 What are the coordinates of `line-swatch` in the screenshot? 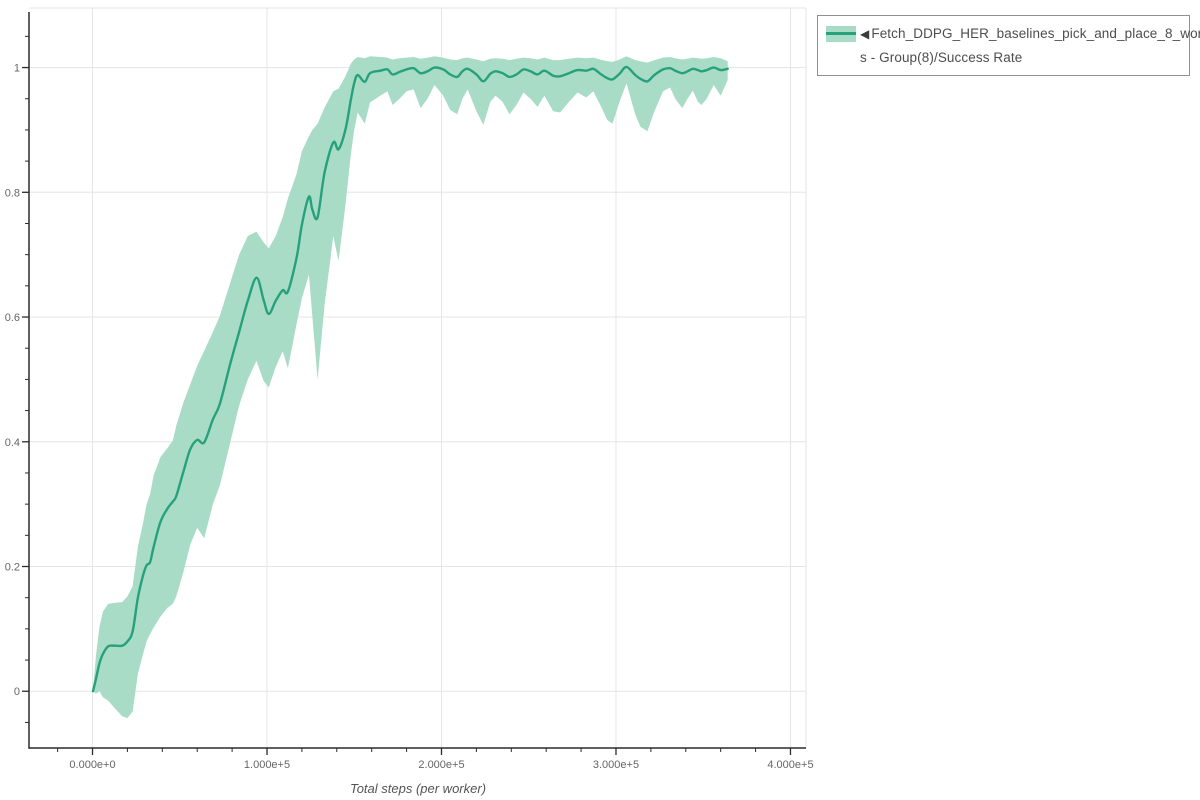 It's located at (841, 33).